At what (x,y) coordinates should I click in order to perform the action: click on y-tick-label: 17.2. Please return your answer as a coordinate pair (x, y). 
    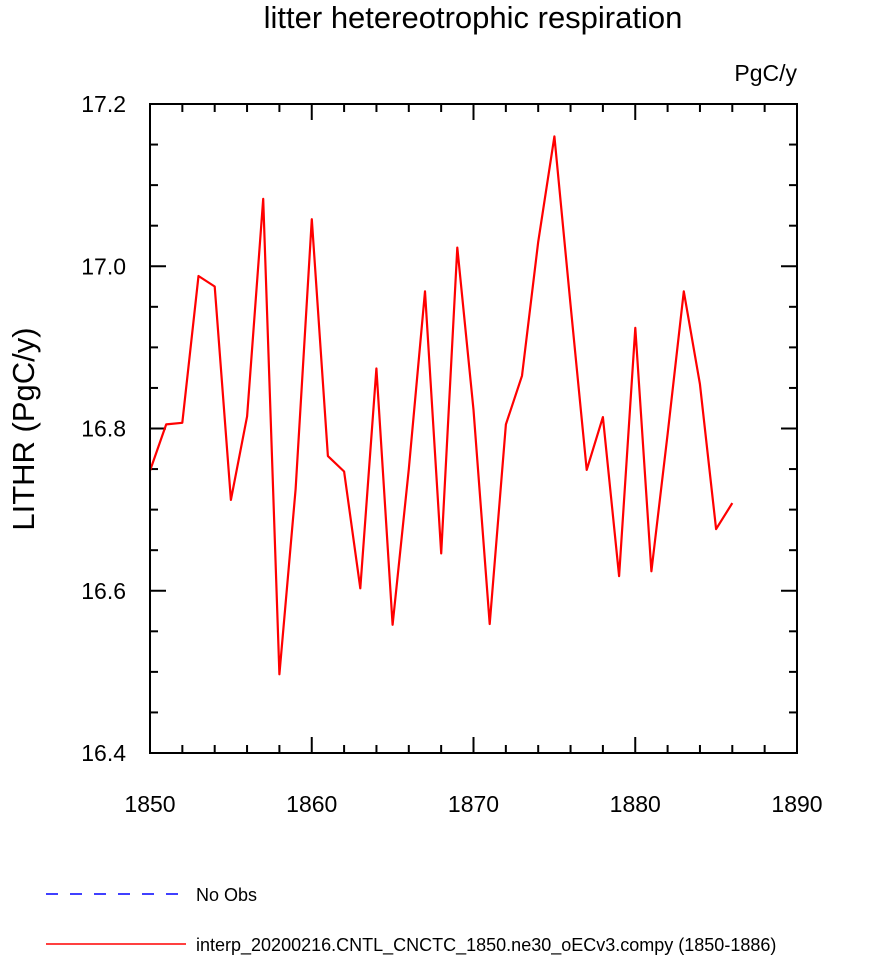
    Looking at the image, I should click on (103, 104).